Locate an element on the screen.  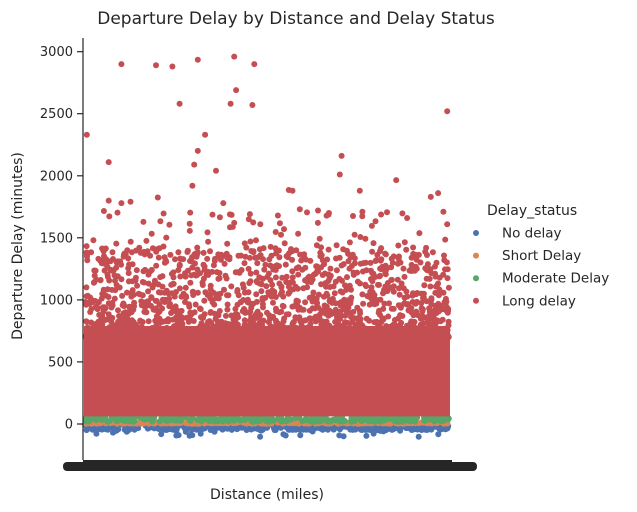
y-tick-label: 1500 is located at coordinates (56, 238).